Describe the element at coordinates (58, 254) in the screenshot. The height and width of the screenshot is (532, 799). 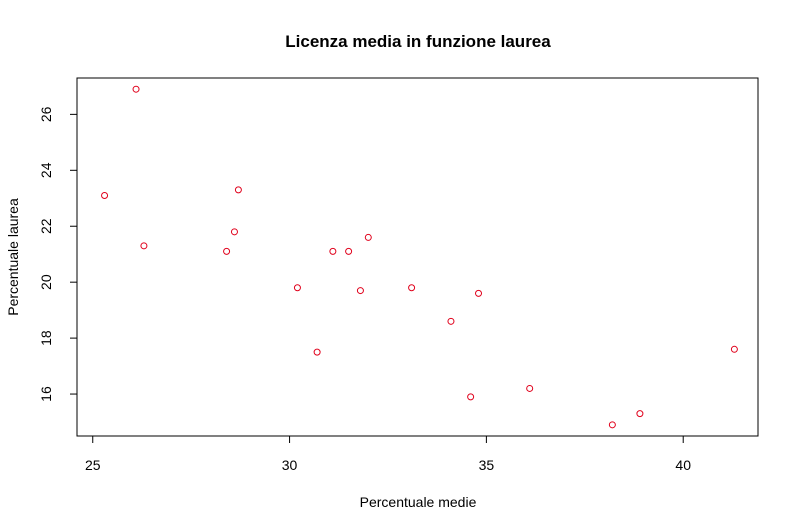
I see `y-axis: 16 18 20 22 24 26` at that location.